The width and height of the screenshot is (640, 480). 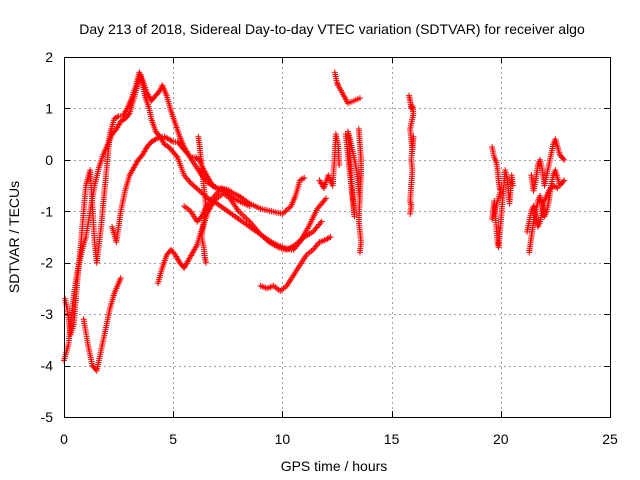 I want to click on y-tick-label: 1, so click(x=49, y=108).